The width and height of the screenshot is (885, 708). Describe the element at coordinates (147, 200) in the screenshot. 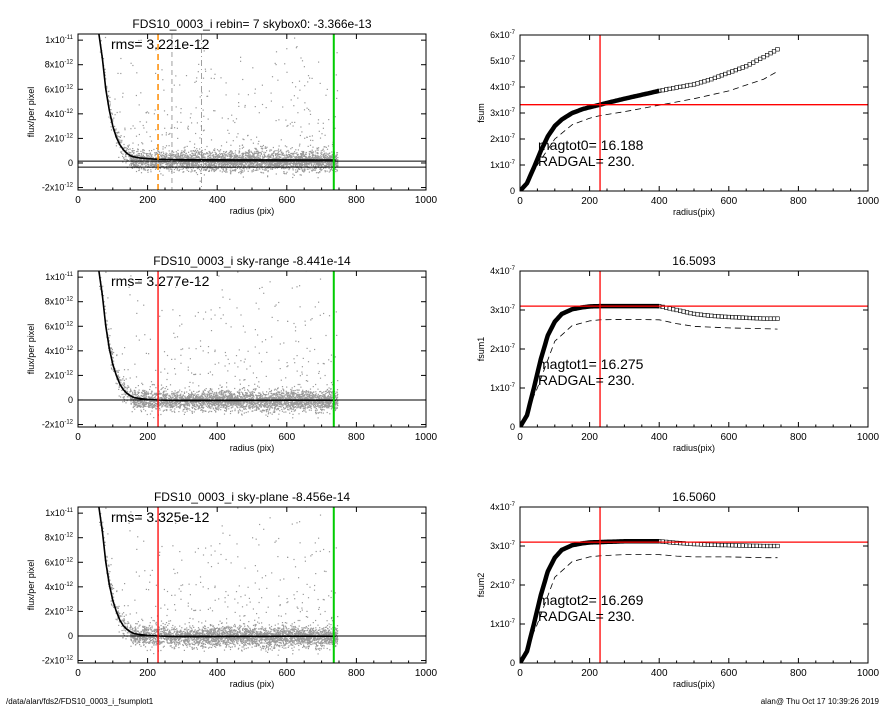

I see `x-tick-label: 200` at that location.